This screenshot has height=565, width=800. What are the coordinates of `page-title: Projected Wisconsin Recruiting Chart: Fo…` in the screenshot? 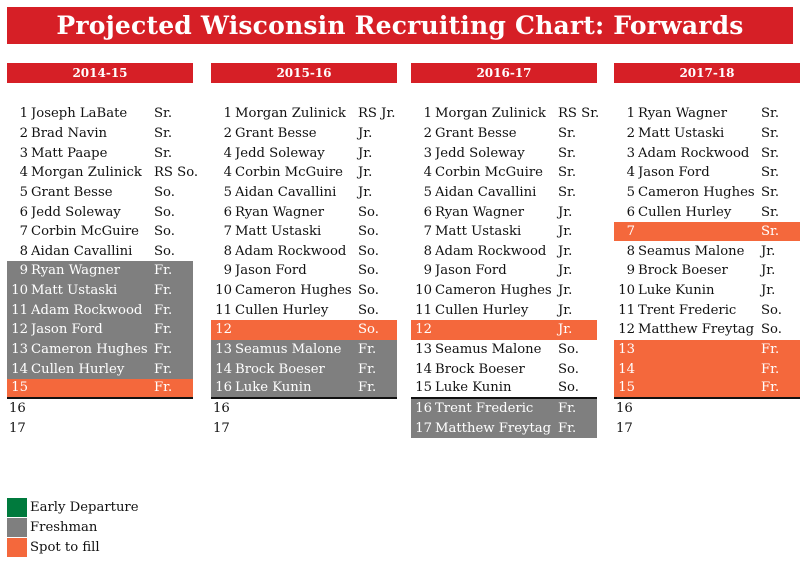 It's located at (400, 25).